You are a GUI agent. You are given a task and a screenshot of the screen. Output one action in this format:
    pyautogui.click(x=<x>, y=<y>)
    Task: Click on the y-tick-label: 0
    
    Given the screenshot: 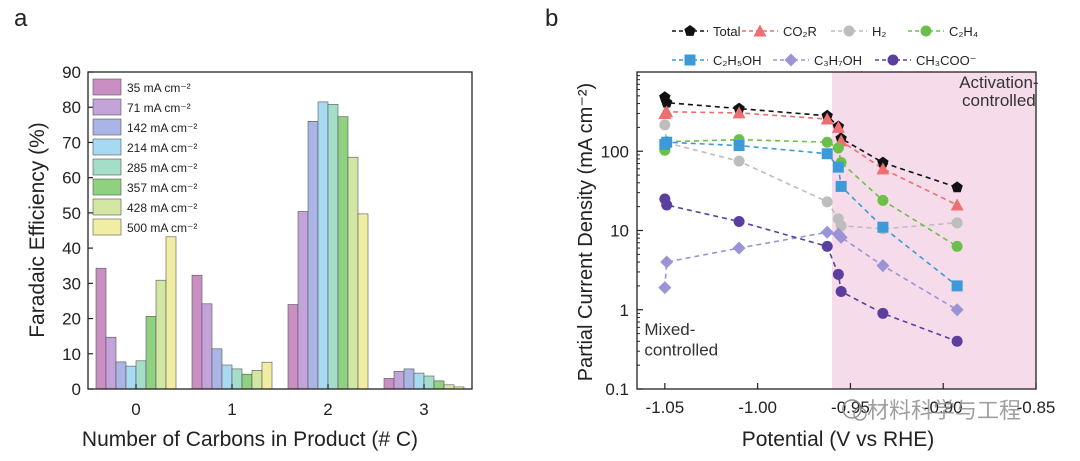 What is the action you would take?
    pyautogui.click(x=76, y=389)
    